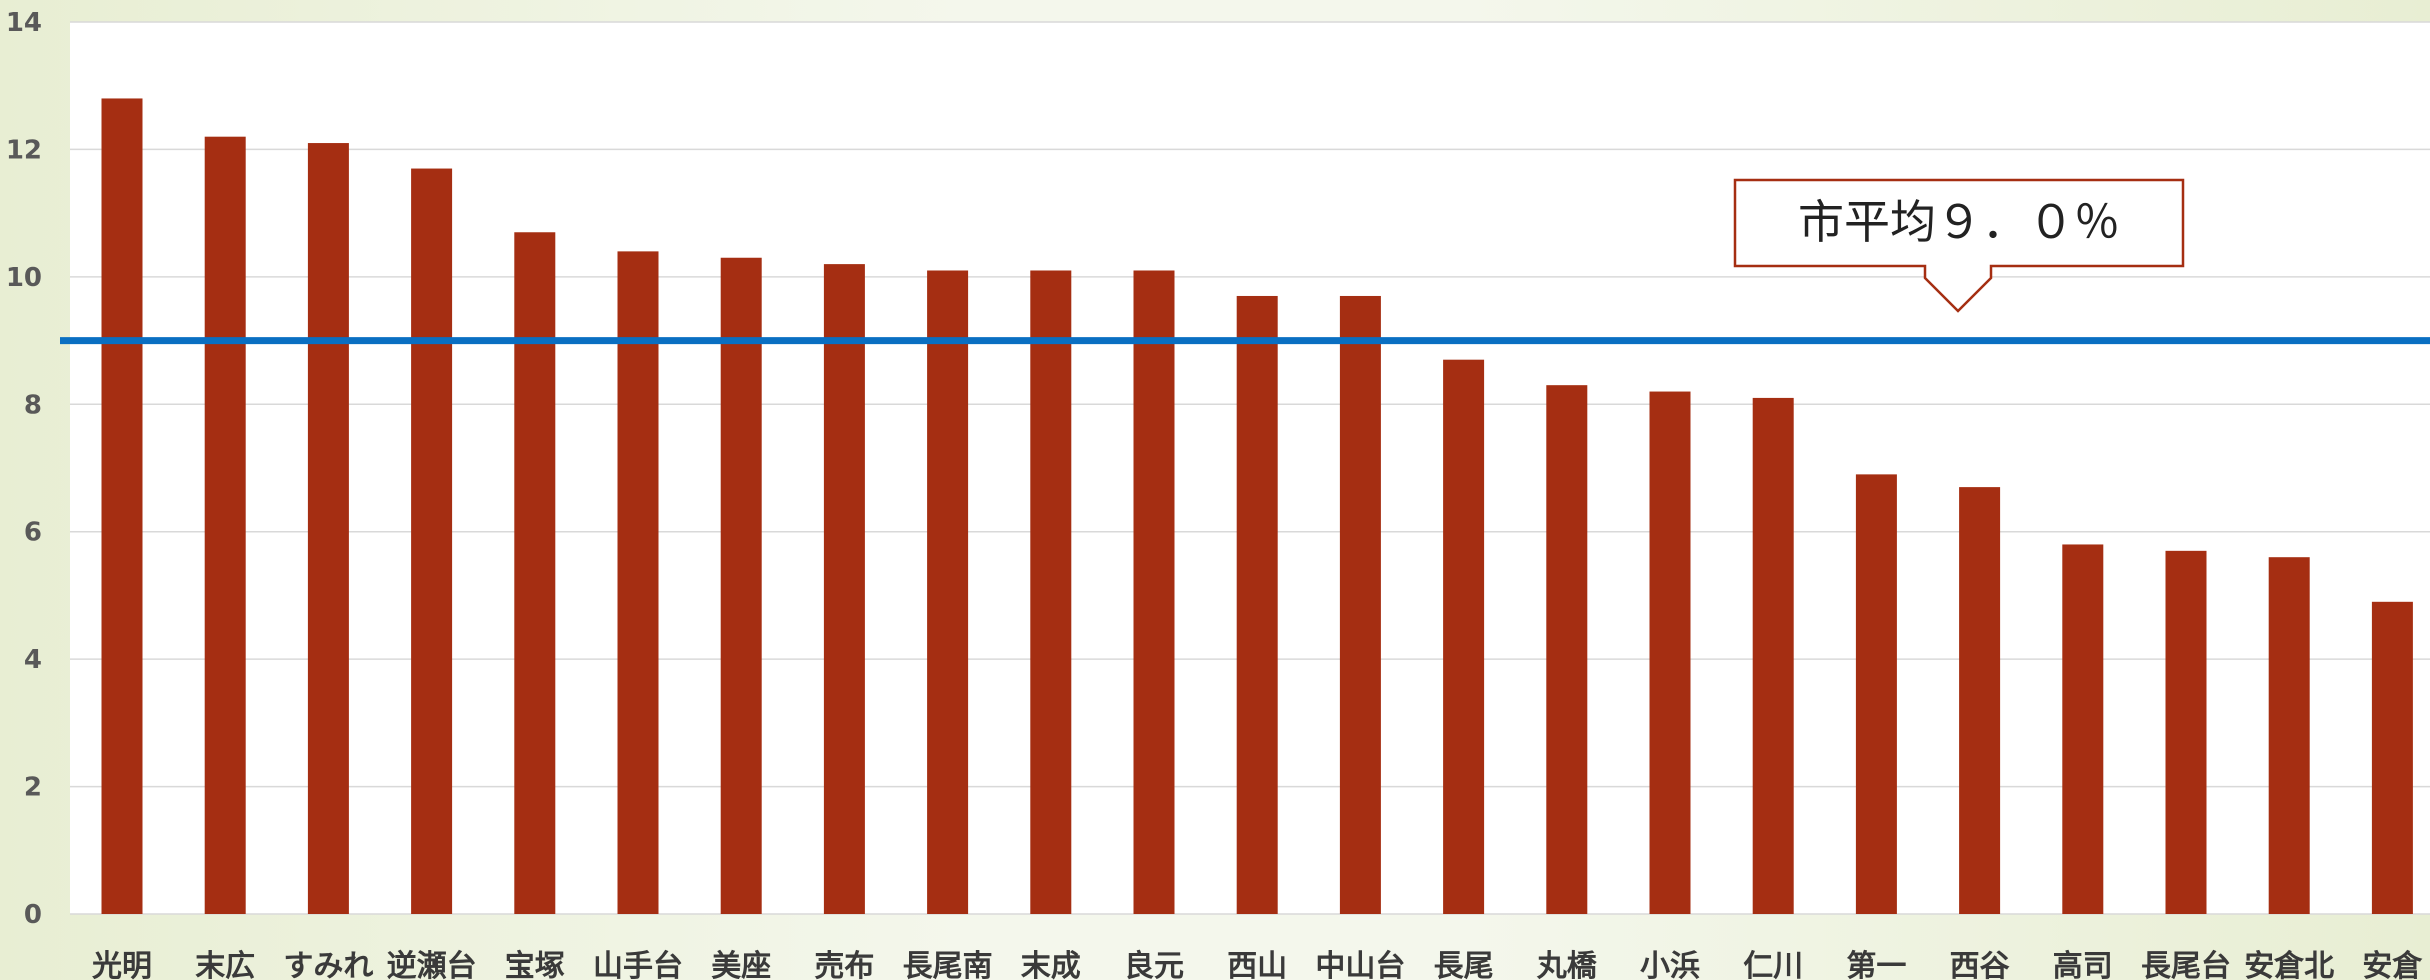 The width and height of the screenshot is (2430, 980). What do you see at coordinates (535, 964) in the screenshot?
I see `x-category-label: 宝塚` at bounding box center [535, 964].